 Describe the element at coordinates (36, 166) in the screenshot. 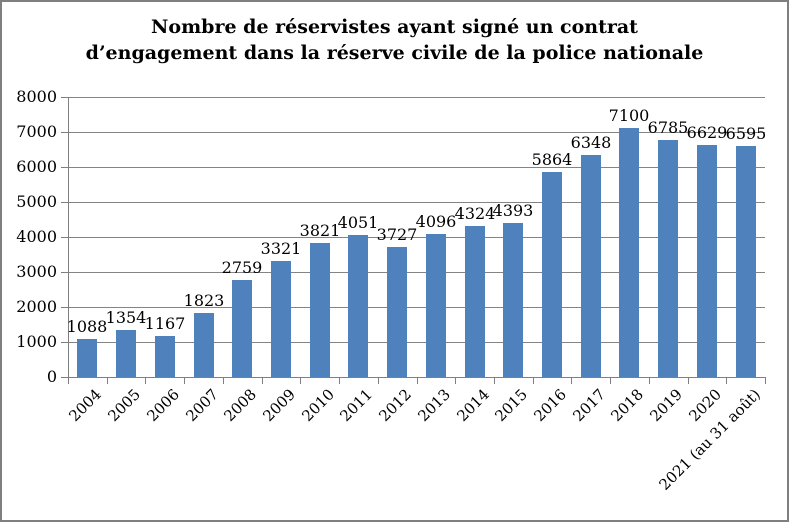

I see `y-axis-label: 6000` at that location.